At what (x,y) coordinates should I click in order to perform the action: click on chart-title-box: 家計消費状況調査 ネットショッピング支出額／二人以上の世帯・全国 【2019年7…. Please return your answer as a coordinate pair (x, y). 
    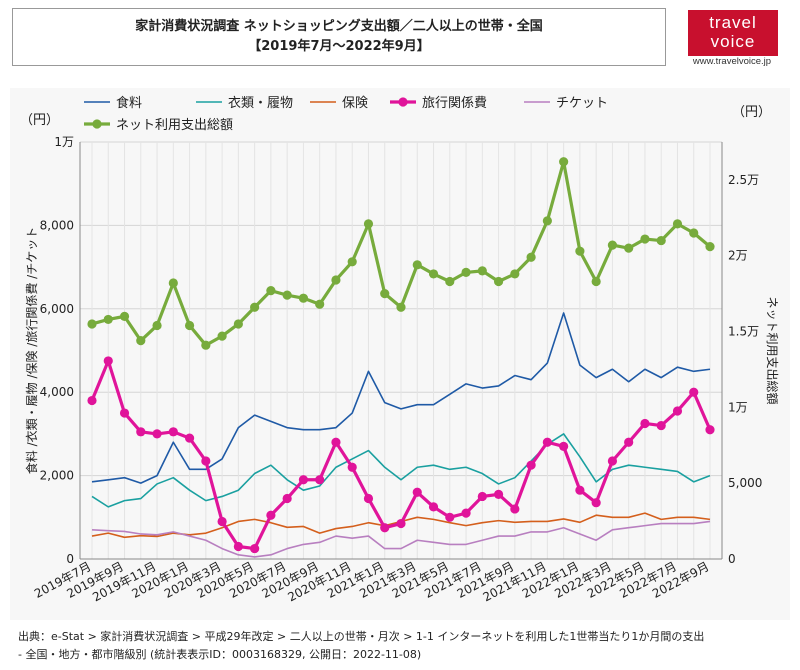
    Looking at the image, I should click on (339, 37).